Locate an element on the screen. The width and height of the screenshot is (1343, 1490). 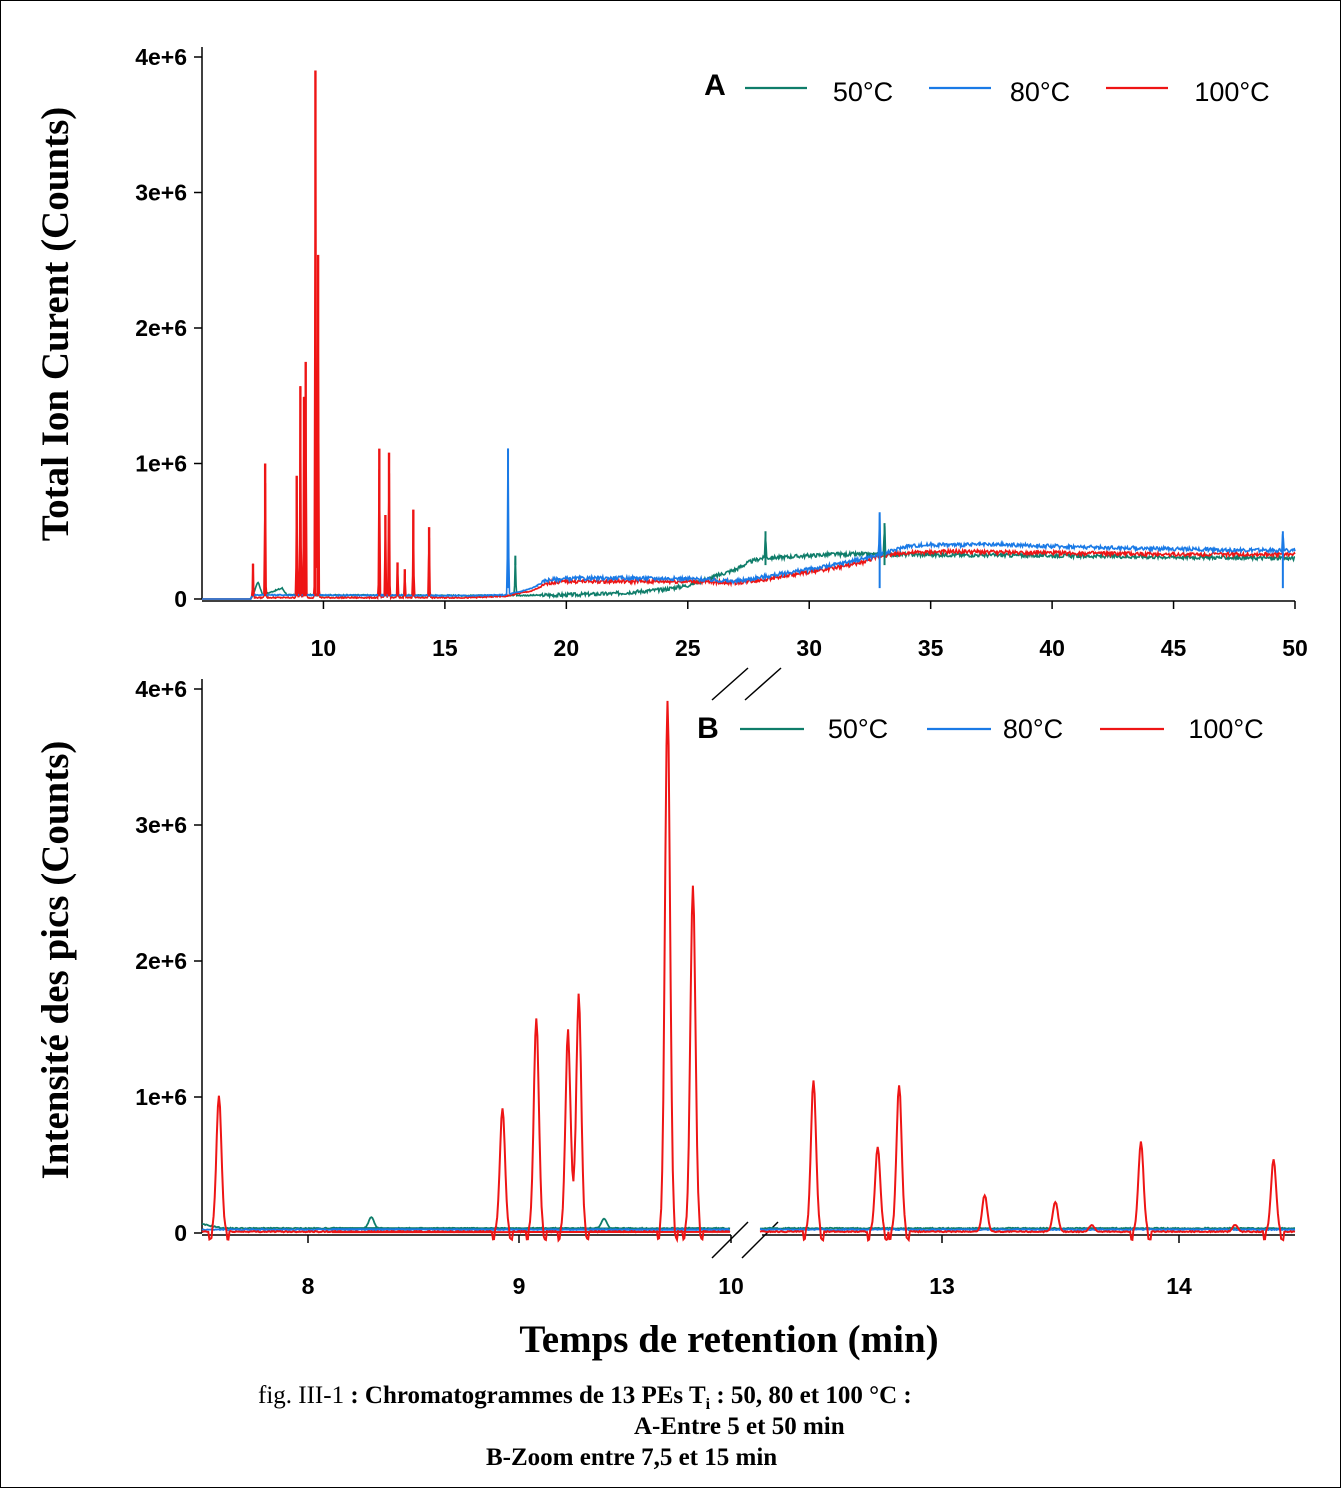
y-tick-label-b: 4e+6 is located at coordinates (161, 689).